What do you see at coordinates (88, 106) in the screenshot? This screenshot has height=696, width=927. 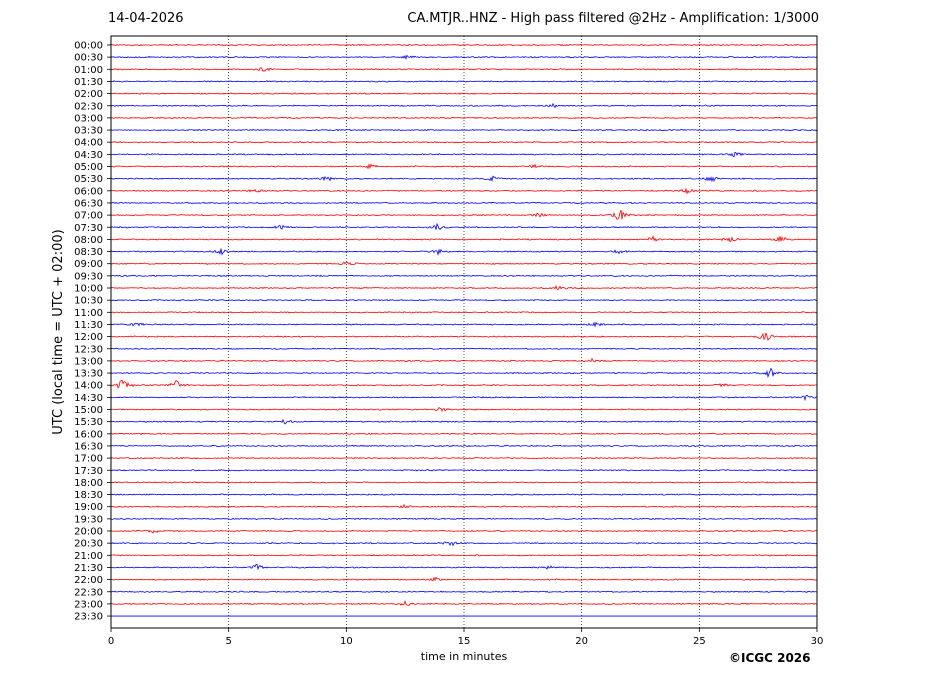 I see `y-tick-label: 02:30` at bounding box center [88, 106].